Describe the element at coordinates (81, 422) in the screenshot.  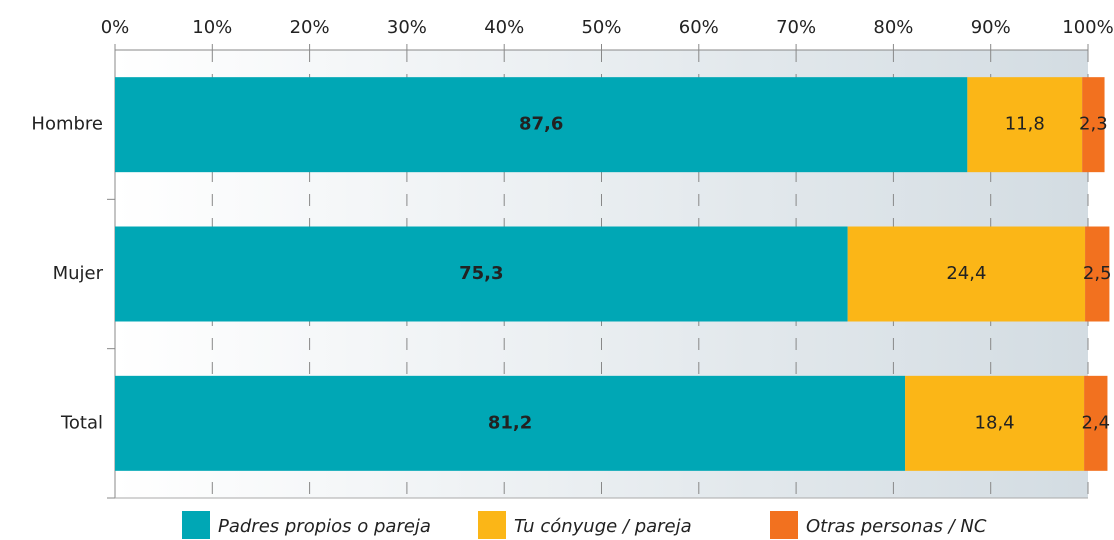
I see `y-tick-label: Total` at that location.